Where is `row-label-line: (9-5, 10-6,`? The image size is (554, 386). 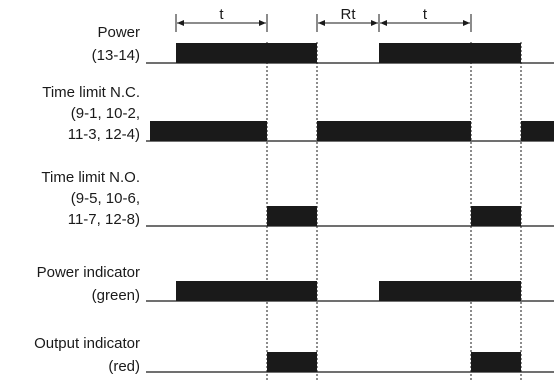 row-label-line: (9-5, 10-6, is located at coordinates (105, 198).